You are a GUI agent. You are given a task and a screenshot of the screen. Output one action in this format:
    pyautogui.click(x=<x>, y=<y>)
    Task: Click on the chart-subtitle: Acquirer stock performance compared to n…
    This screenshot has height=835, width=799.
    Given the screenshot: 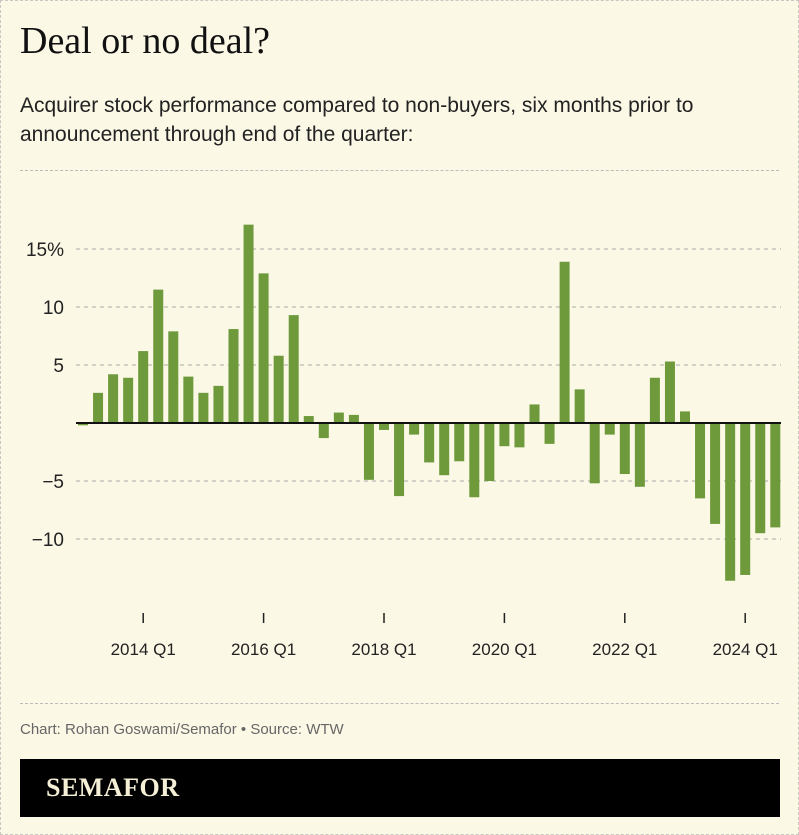 What is the action you would take?
    pyautogui.click(x=357, y=120)
    